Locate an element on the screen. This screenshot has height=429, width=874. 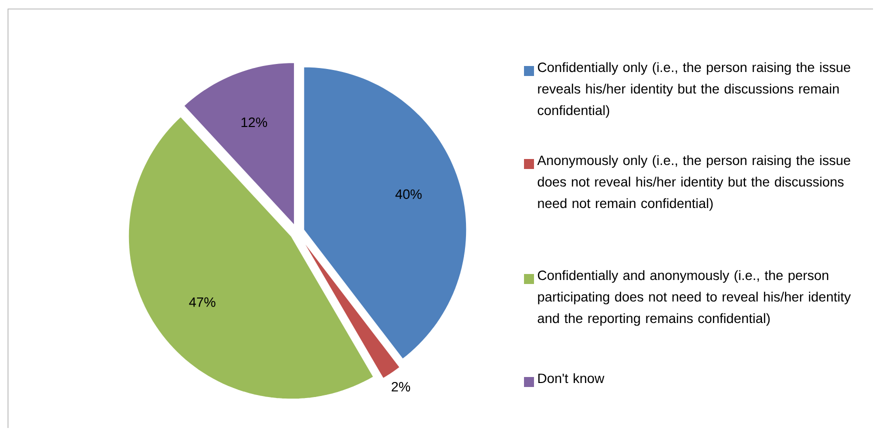
data-label: 40% is located at coordinates (408, 194).